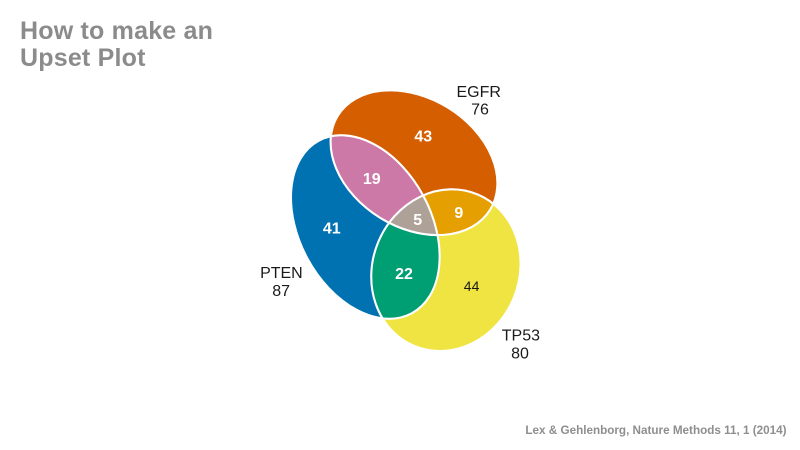 Image resolution: width=800 pixels, height=450 pixels. Describe the element at coordinates (423, 137) in the screenshot. I see `svg-text: 43` at that location.